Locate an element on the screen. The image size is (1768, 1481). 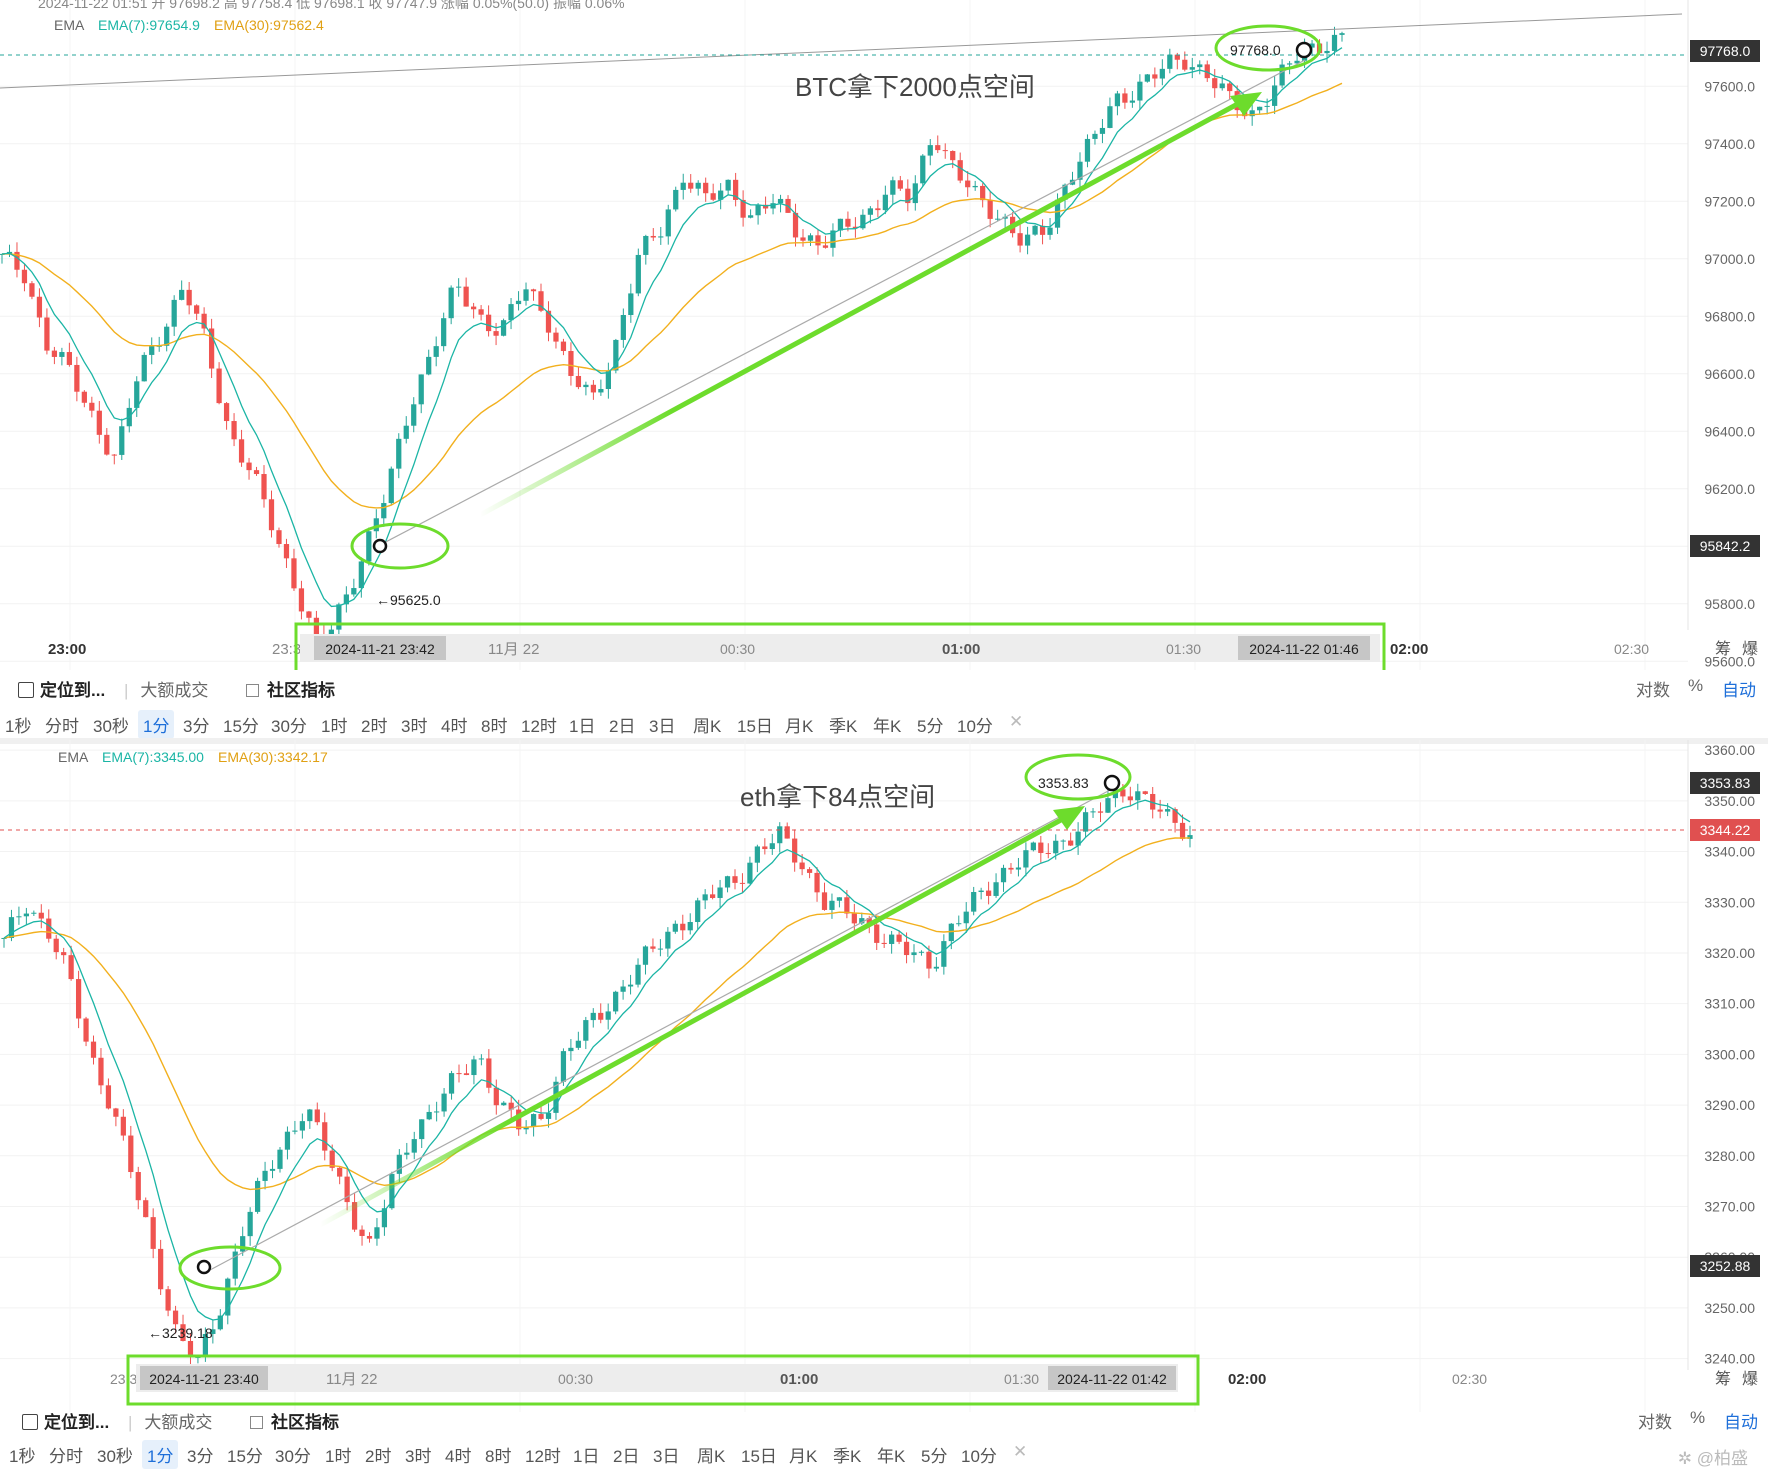
eth-log-scale-button: 对数 is located at coordinates (1655, 1422).